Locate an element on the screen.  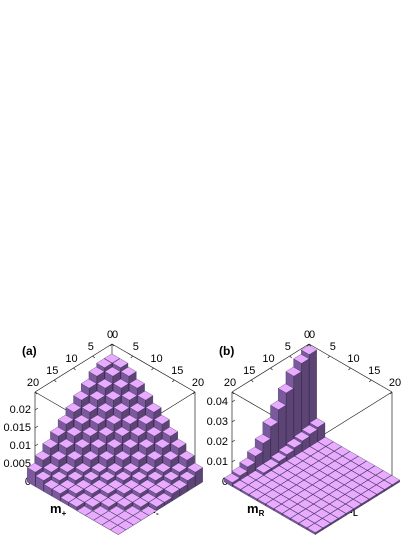
x-tick-label: 15 is located at coordinates (249, 371).